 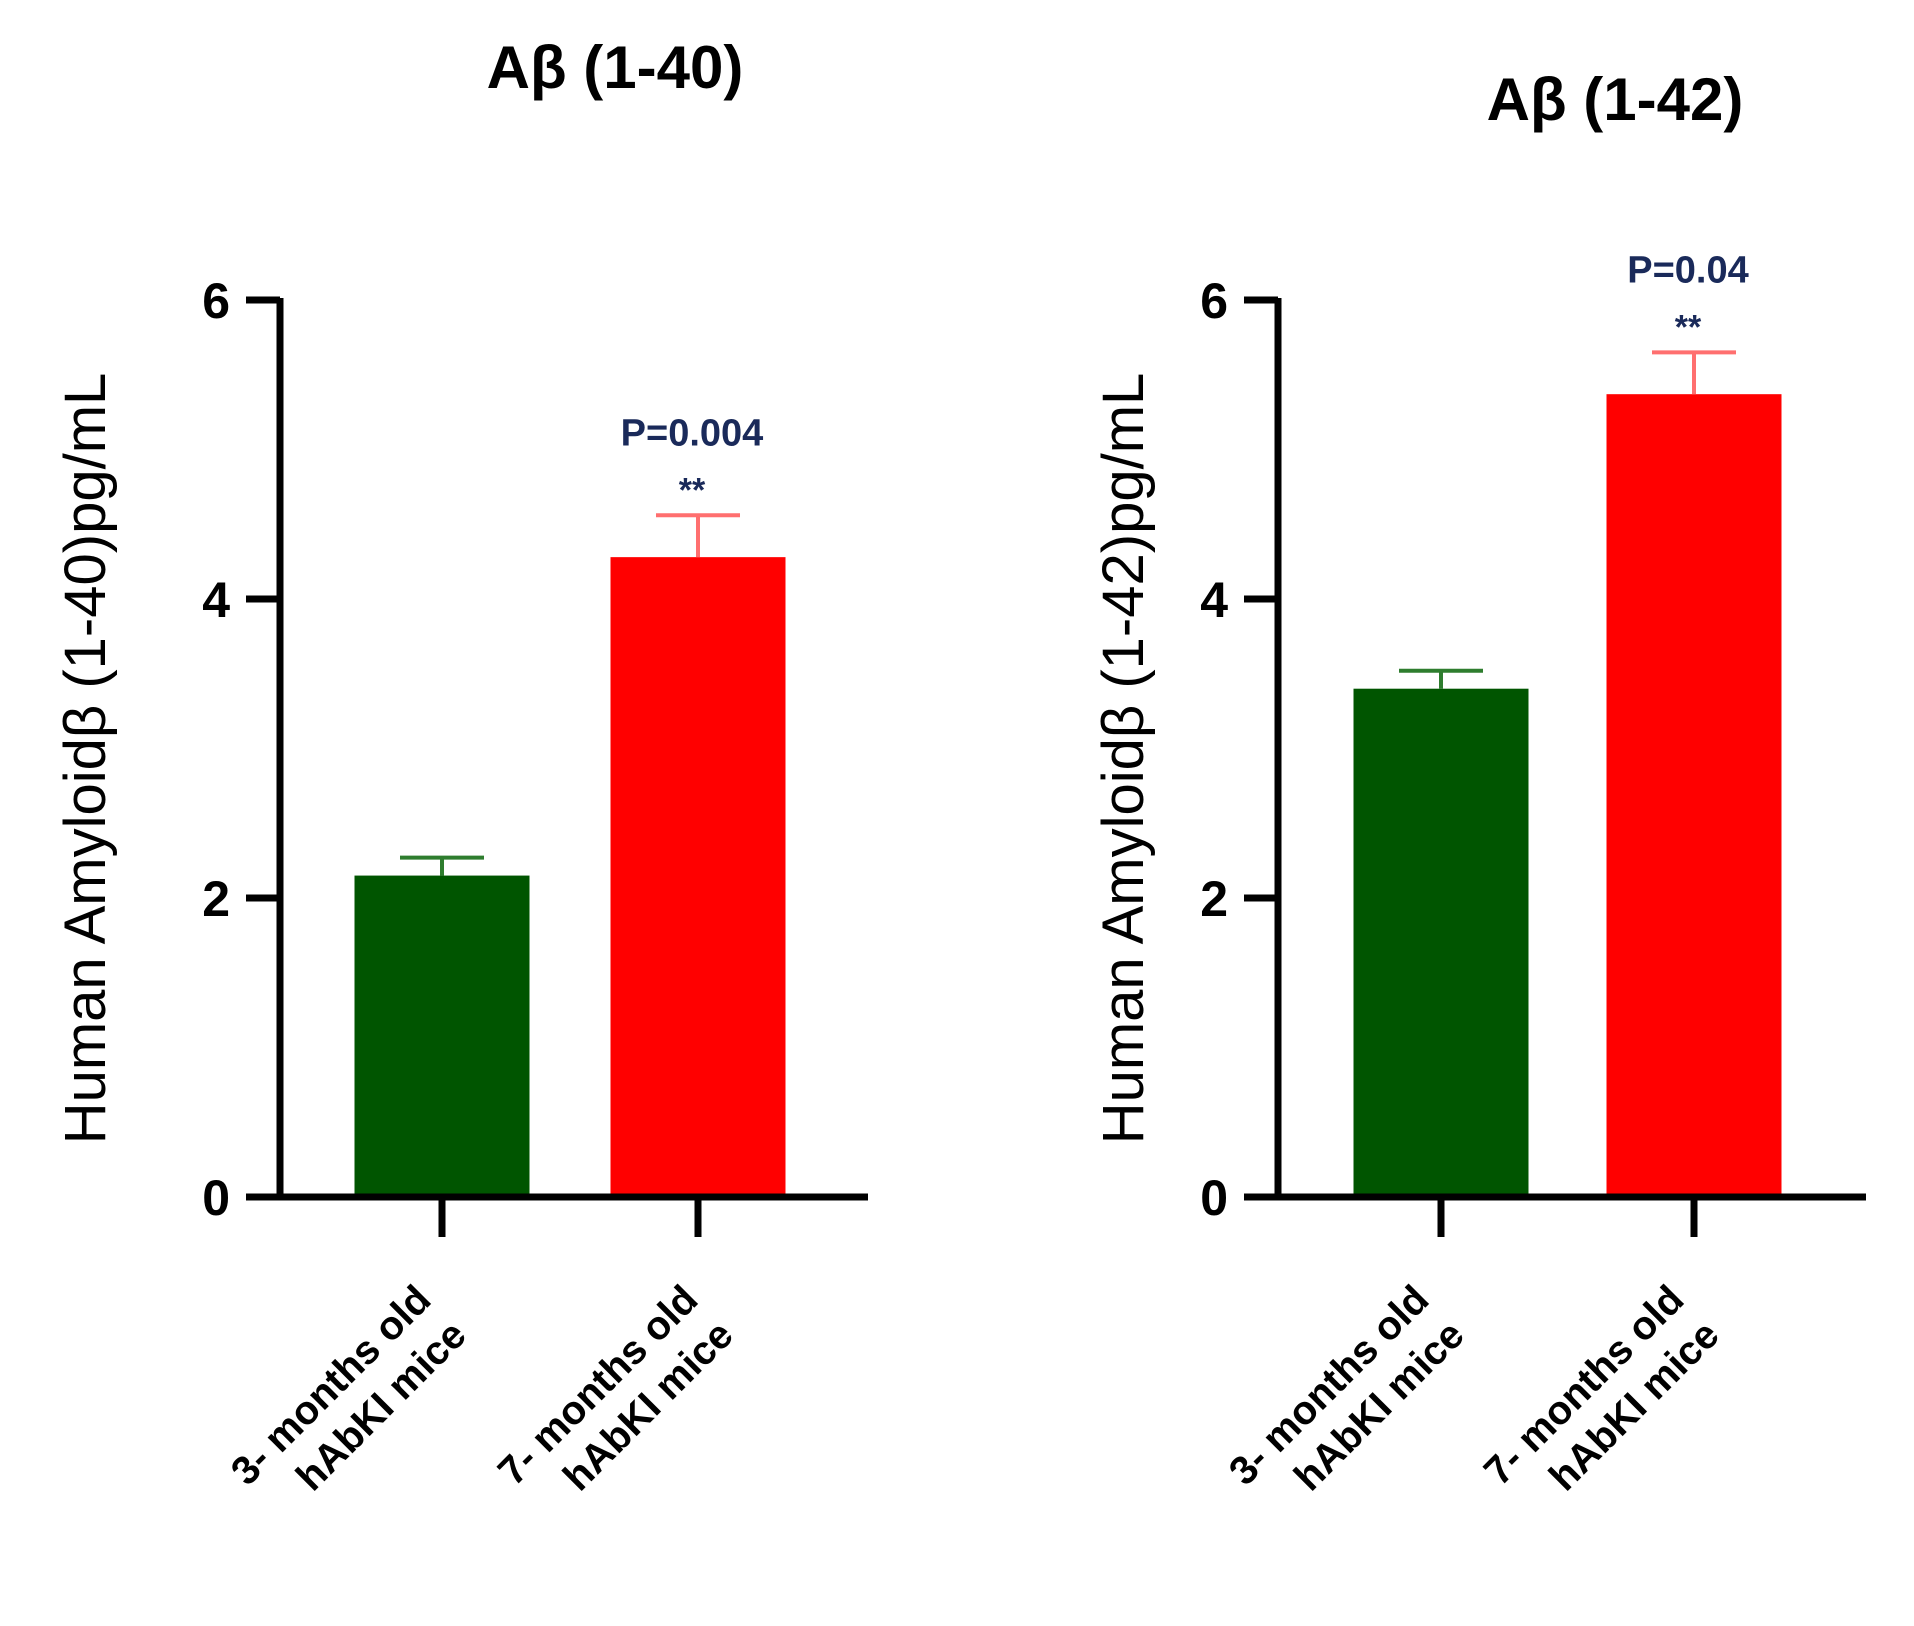 I want to click on chart-title: Aβ (1-40), so click(x=615, y=67).